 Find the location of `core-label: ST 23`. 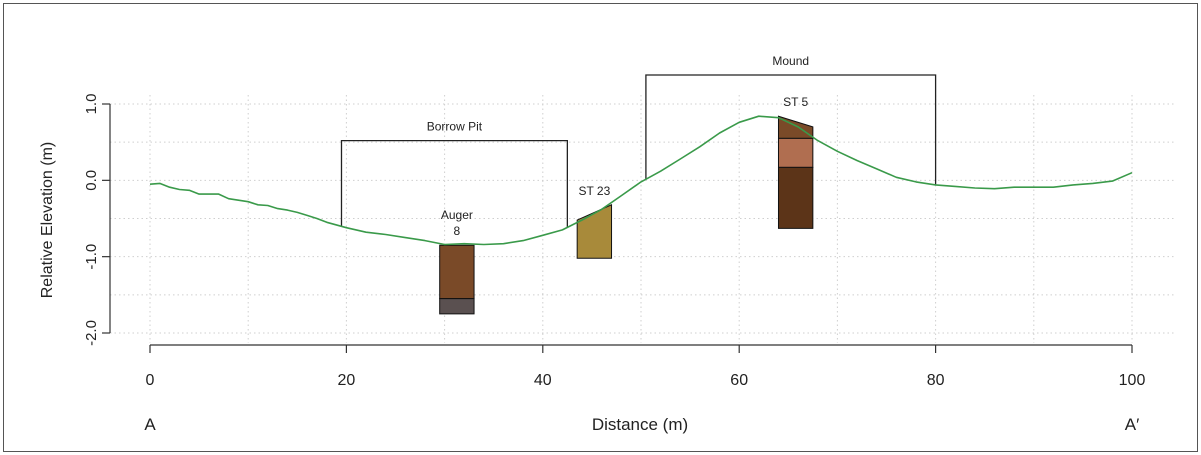

core-label: ST 23 is located at coordinates (594, 191).